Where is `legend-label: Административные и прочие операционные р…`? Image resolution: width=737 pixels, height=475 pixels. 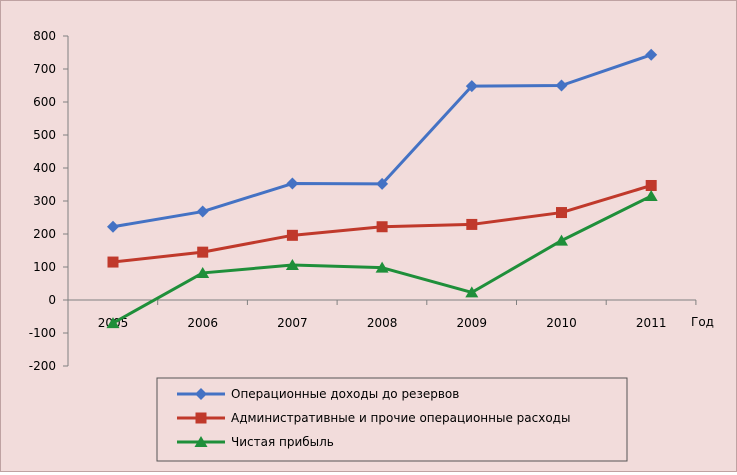 legend-label: Административные и прочие операционные р… is located at coordinates (400, 418).